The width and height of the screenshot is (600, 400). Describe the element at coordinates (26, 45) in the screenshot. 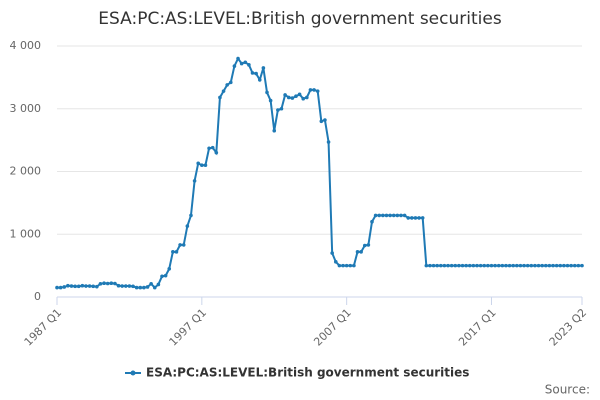

I see `y-tick-label: 4 000` at that location.